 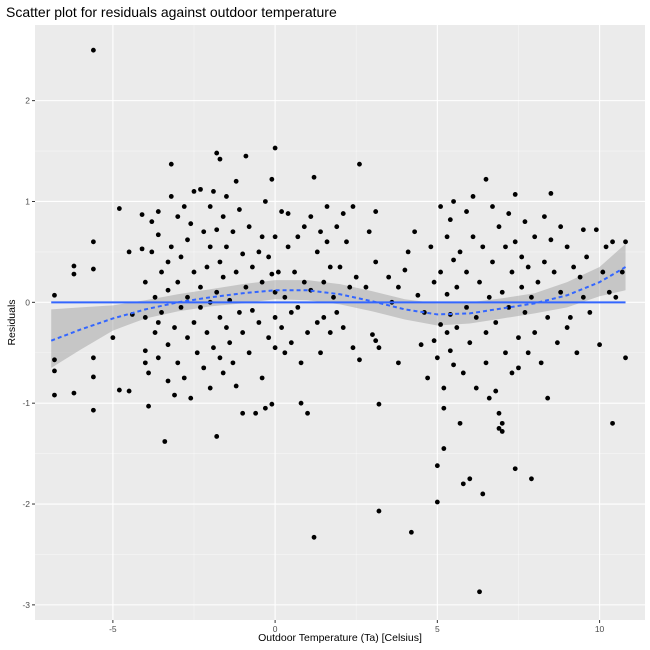 What do you see at coordinates (275, 629) in the screenshot?
I see `x-tick-label: 0` at bounding box center [275, 629].